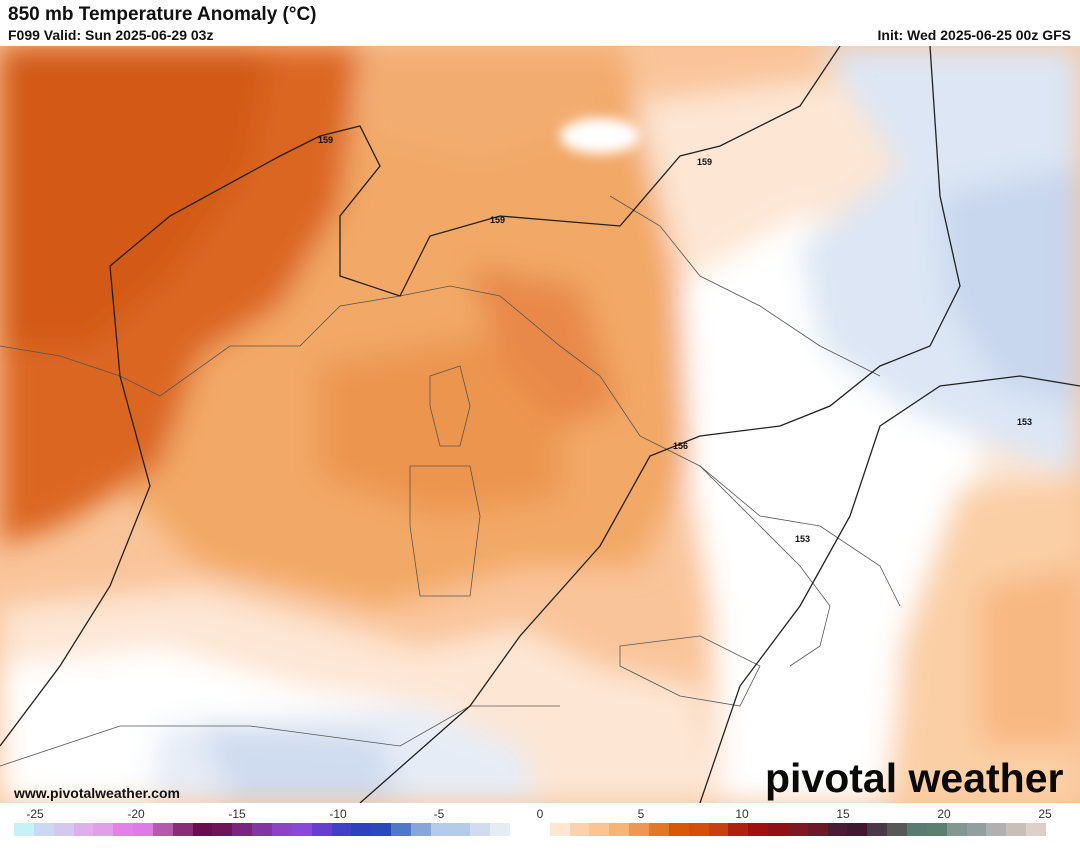  Describe the element at coordinates (439, 814) in the screenshot. I see `colorbar-tick-label: -5` at that location.